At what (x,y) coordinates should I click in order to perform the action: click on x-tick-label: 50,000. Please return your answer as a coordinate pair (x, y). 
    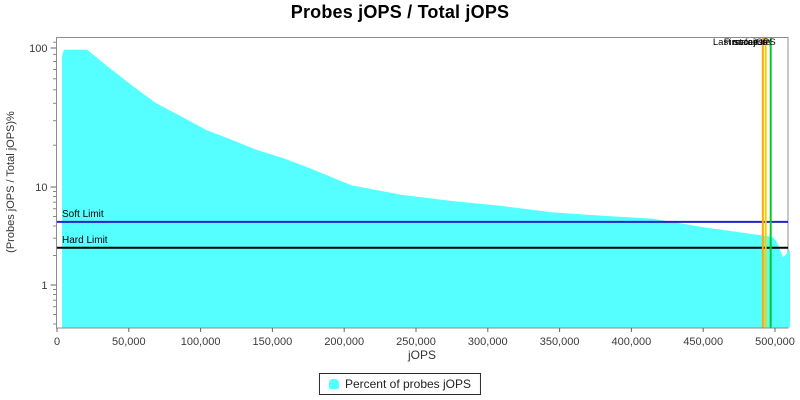
    Looking at the image, I should click on (129, 342).